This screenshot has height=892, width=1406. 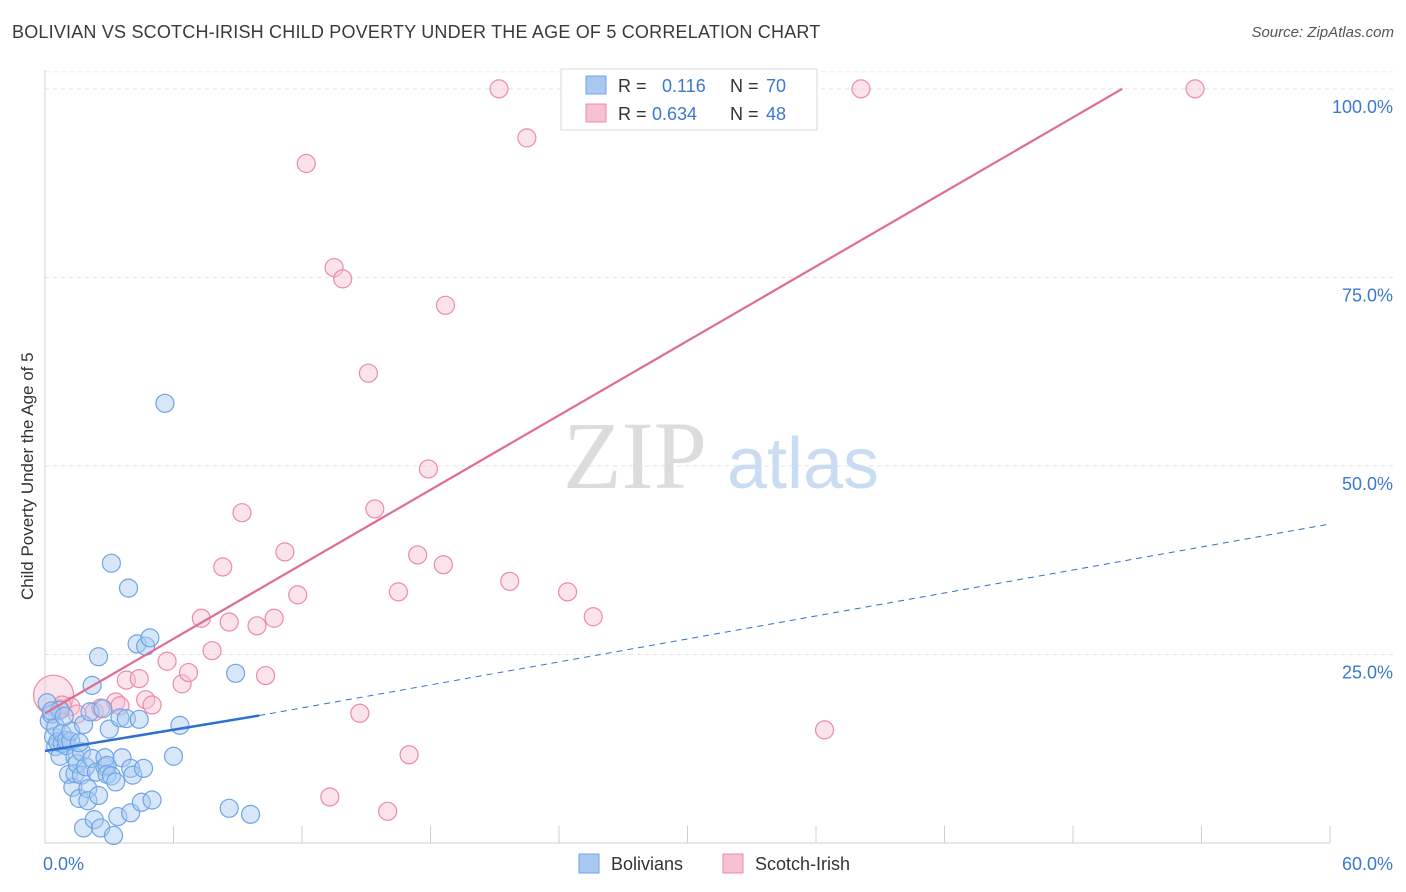 I want to click on legend-swatch-scotch-irish, so click(x=596, y=113).